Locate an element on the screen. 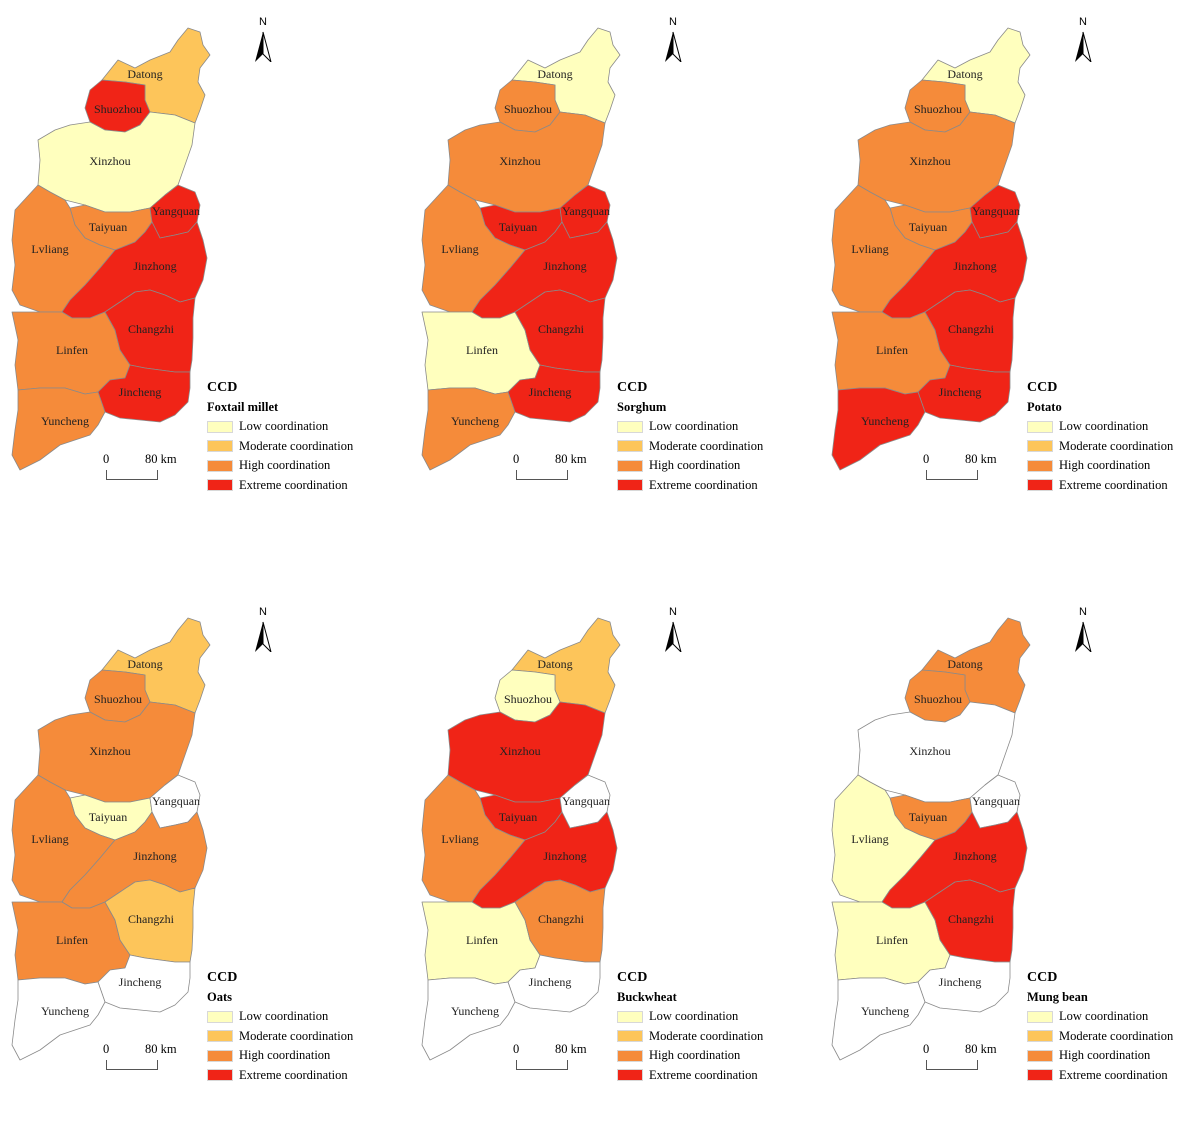  scale-bar: 0 80 km is located at coordinates (145, 469).